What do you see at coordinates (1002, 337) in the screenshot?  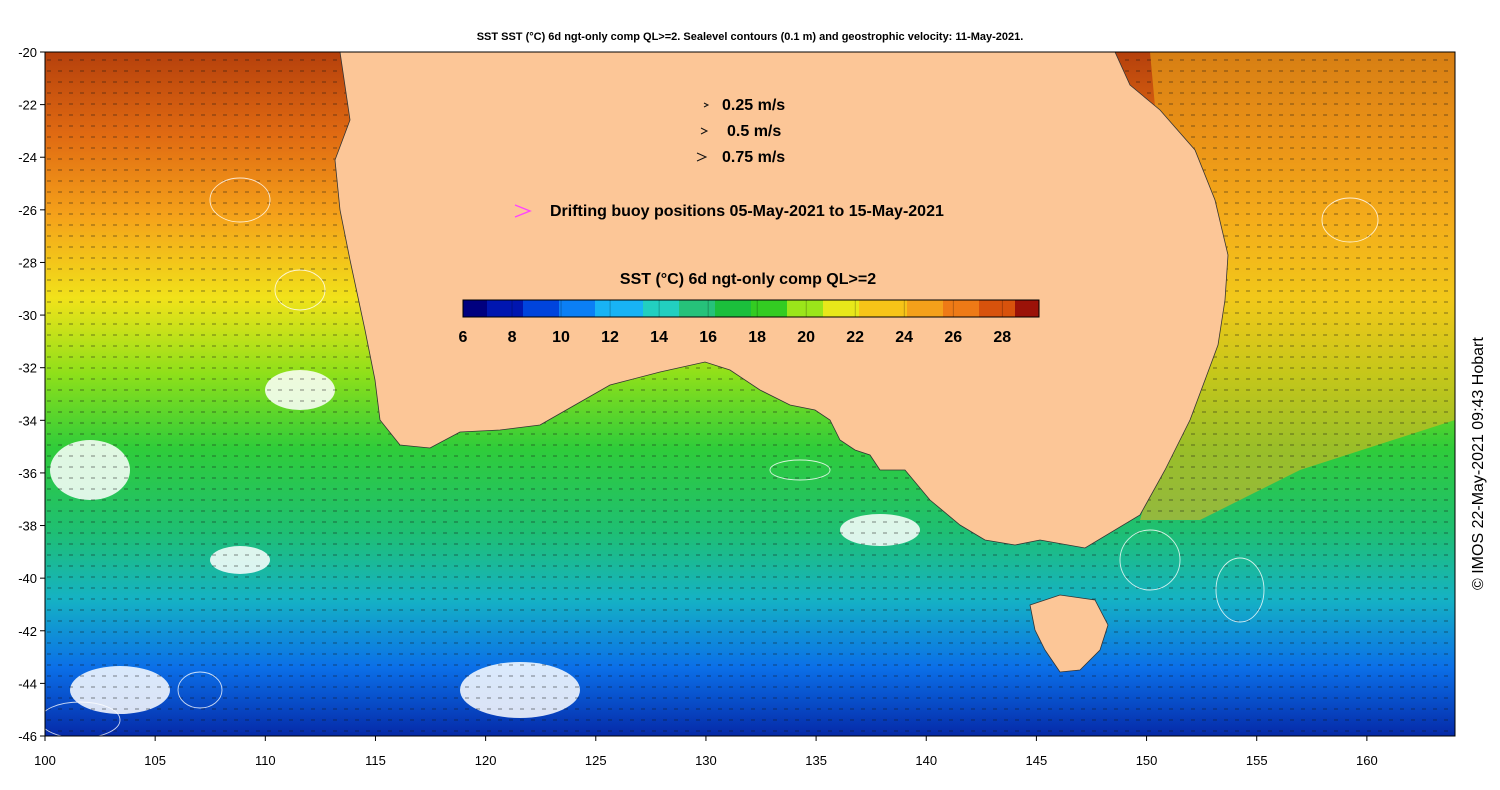 I see `colorbar-tick-label: 28` at bounding box center [1002, 337].